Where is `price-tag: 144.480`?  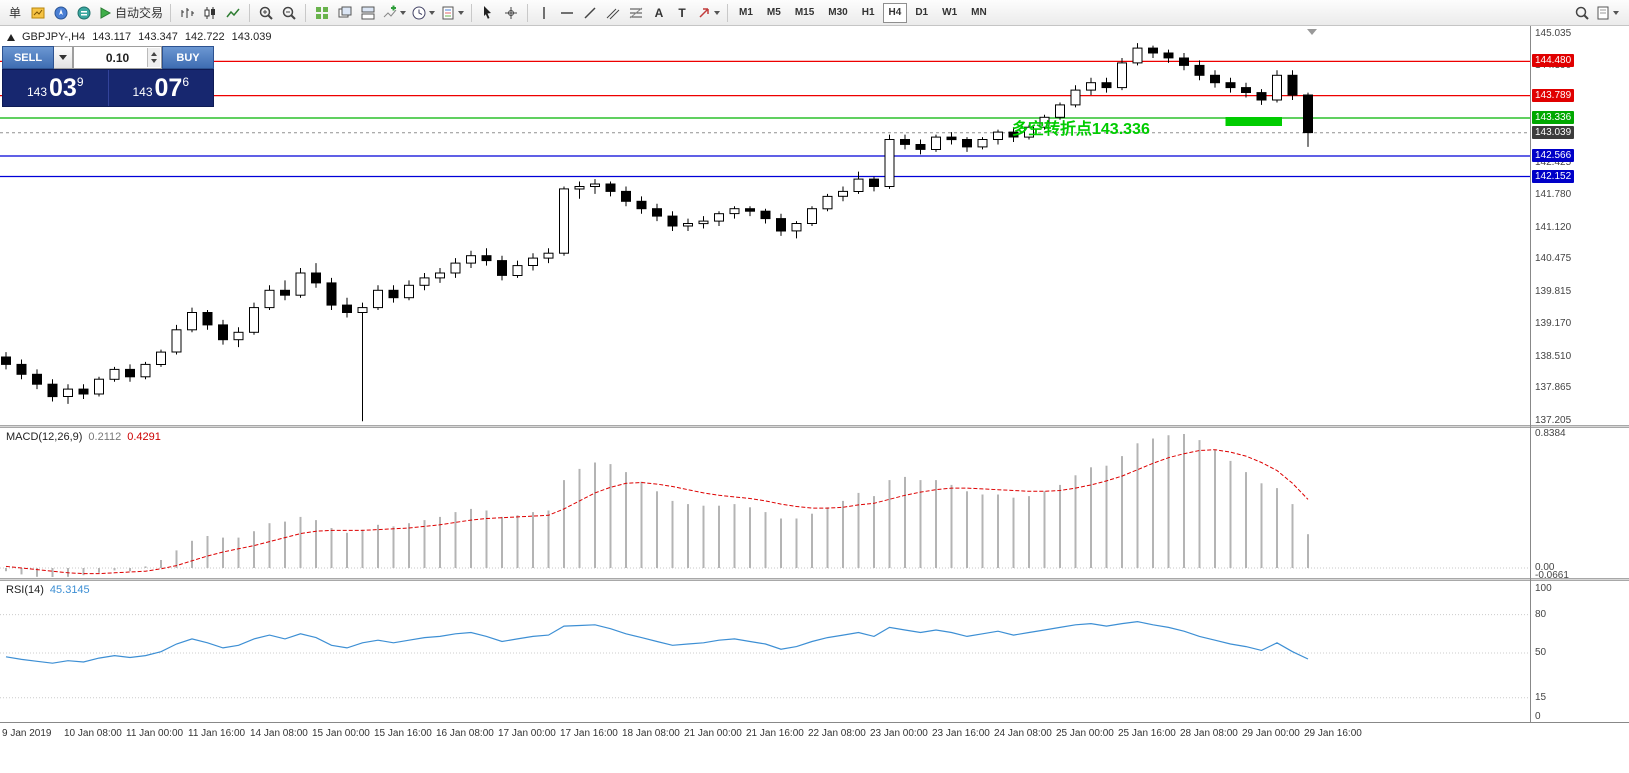
price-tag: 144.480 is located at coordinates (1553, 61).